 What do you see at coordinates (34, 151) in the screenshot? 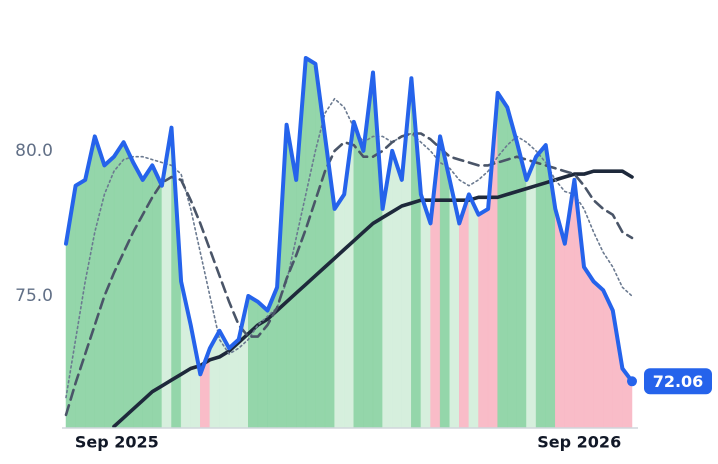
I see `y-tick-label: 80.0` at bounding box center [34, 151].